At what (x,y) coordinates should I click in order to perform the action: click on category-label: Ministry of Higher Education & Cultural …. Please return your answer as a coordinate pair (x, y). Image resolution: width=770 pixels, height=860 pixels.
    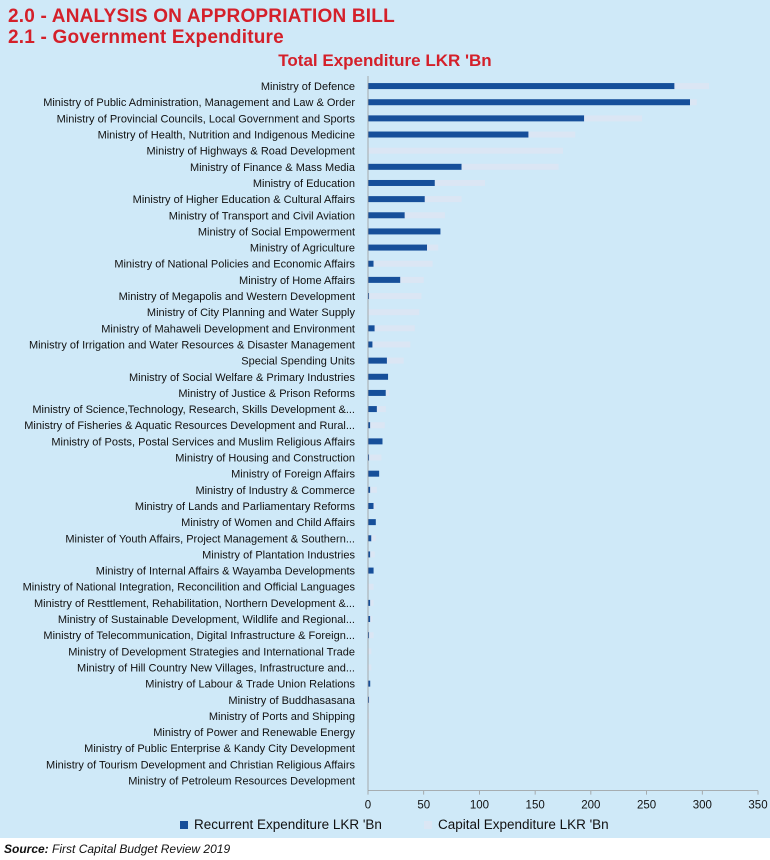
    Looking at the image, I should click on (244, 200).